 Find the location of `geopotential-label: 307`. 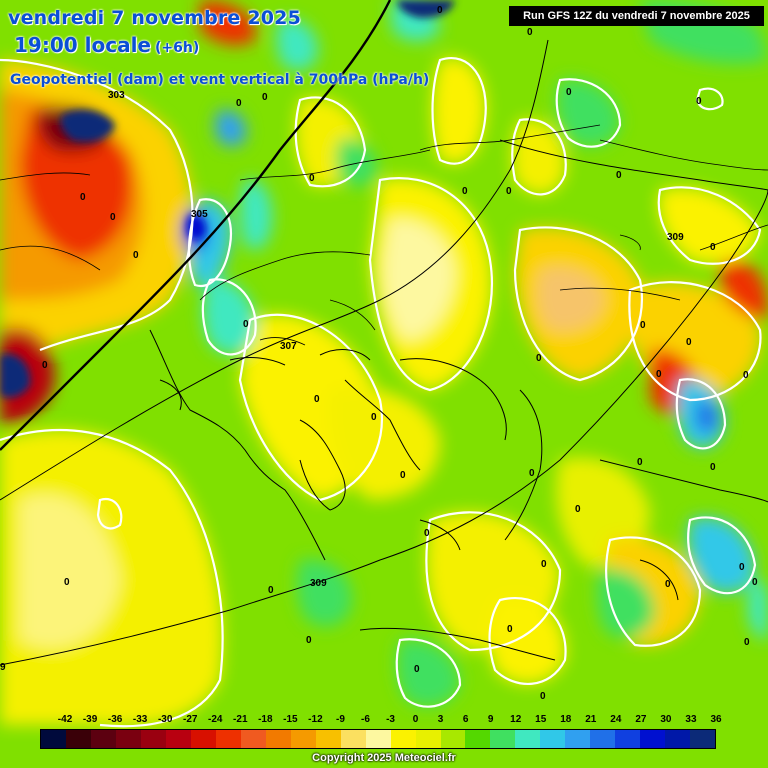

geopotential-label: 307 is located at coordinates (288, 346).